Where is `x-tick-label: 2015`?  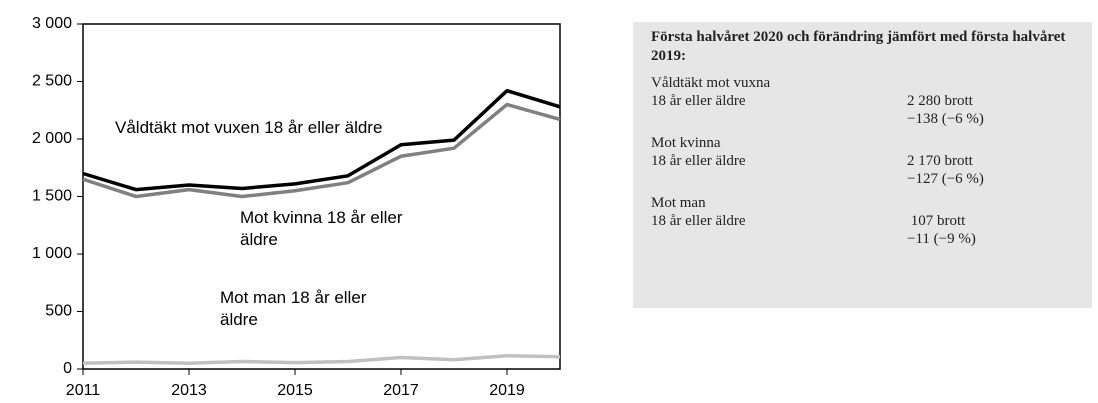 x-tick-label: 2015 is located at coordinates (295, 390).